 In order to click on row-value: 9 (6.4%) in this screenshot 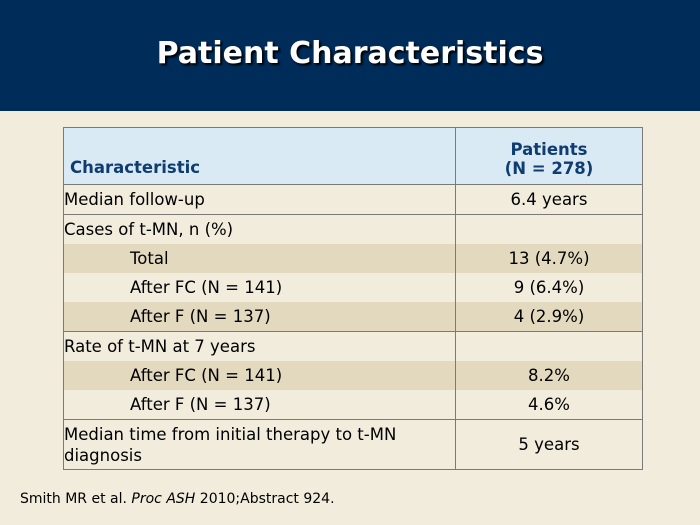, I will do `click(549, 287)`.